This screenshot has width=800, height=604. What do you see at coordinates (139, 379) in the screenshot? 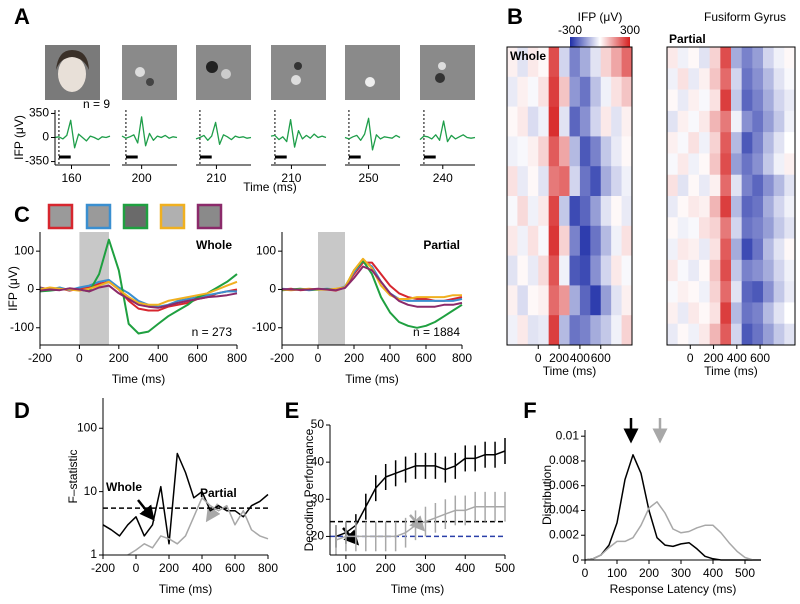
I see `x-axis-label: Time (ms)` at bounding box center [139, 379].